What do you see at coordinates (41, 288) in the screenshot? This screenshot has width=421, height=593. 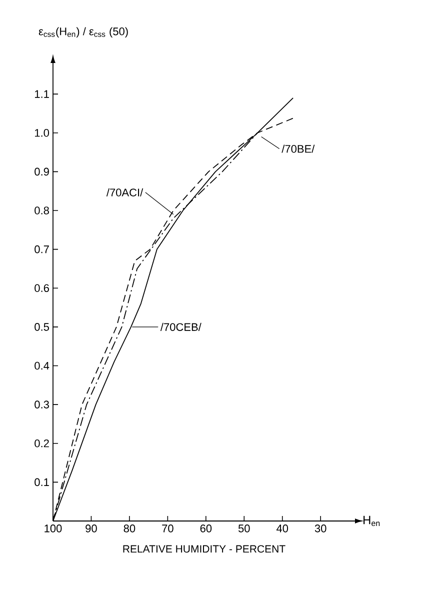 I see `y-tick-label: 0.6` at bounding box center [41, 288].